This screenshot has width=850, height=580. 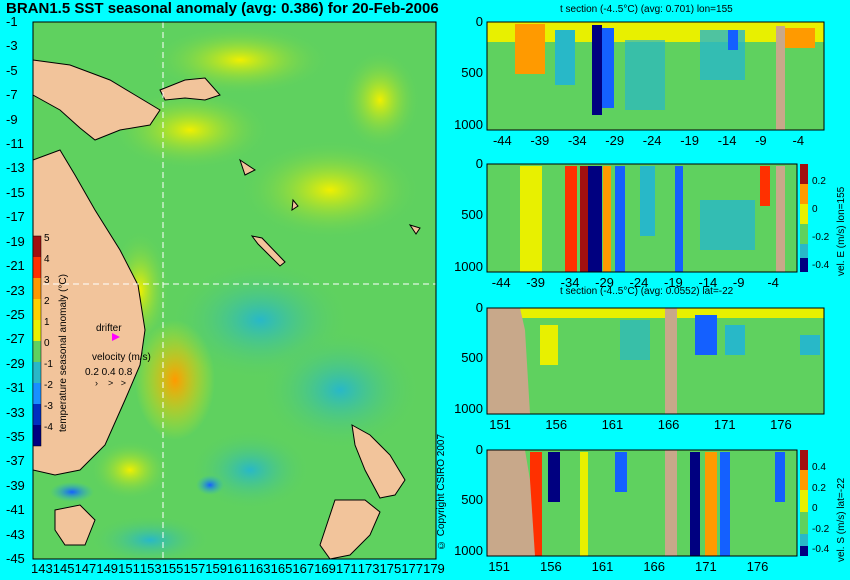 I want to click on panel2-plot, so click(x=647, y=218).